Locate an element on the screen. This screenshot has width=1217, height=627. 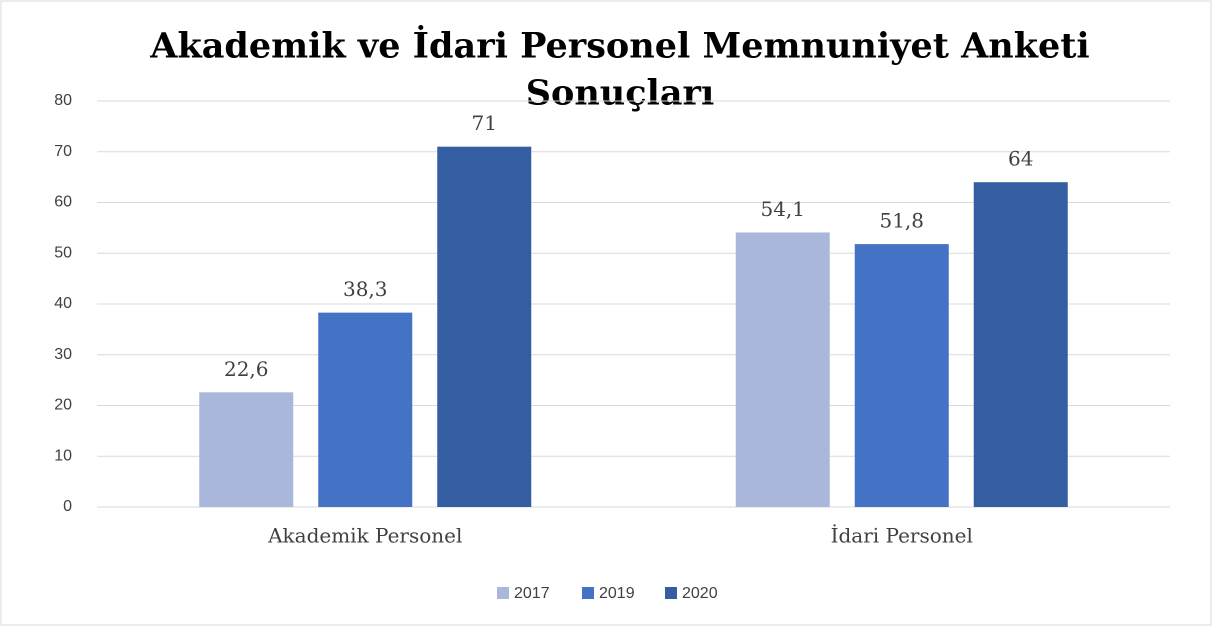
y-tick-label: 30 is located at coordinates (63, 354).